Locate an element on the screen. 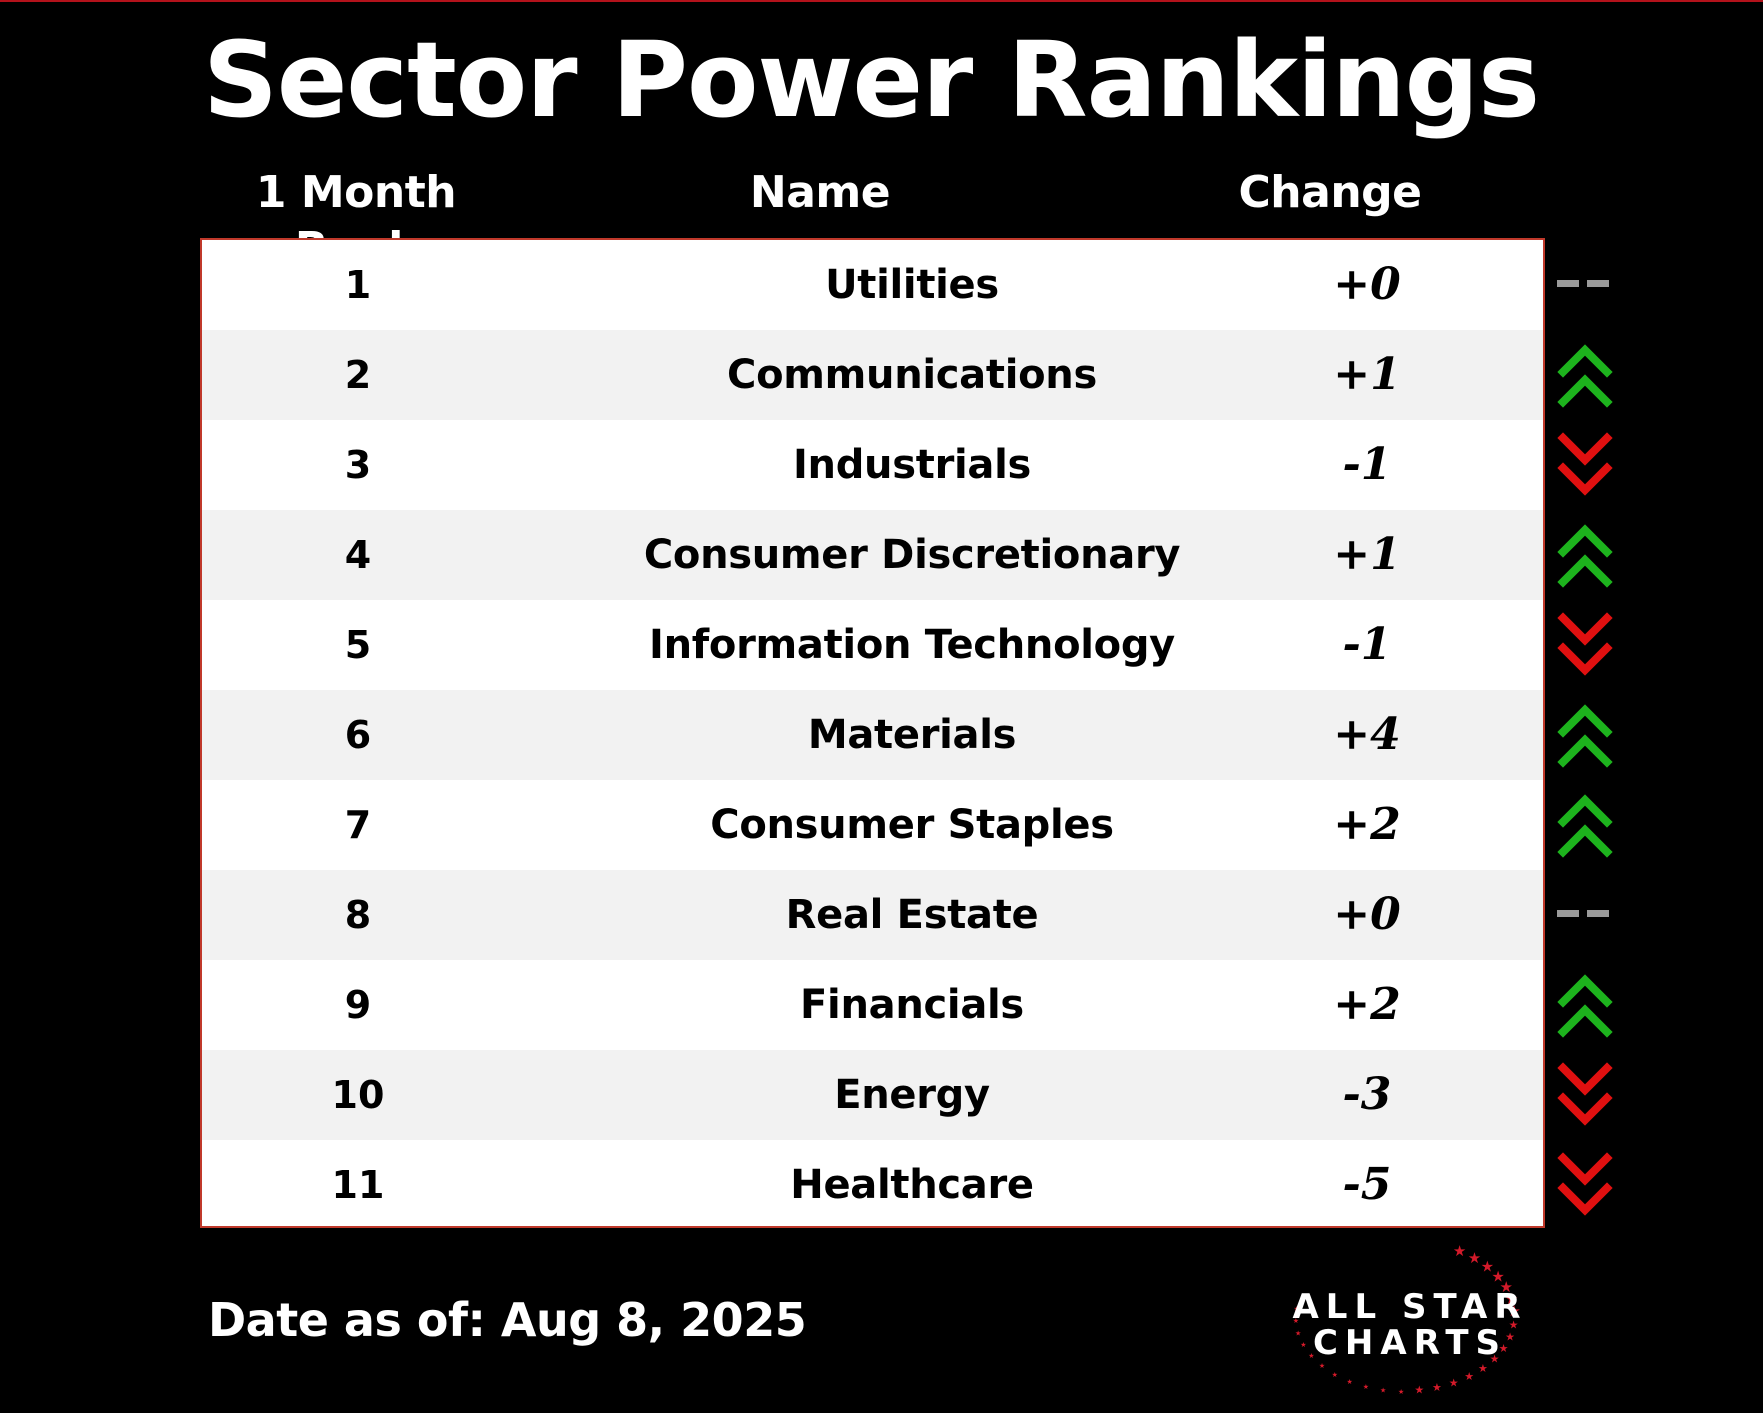 Image resolution: width=1763 pixels, height=1413 pixels. table-row: 7 Consumer Staples +2 is located at coordinates (872, 825).